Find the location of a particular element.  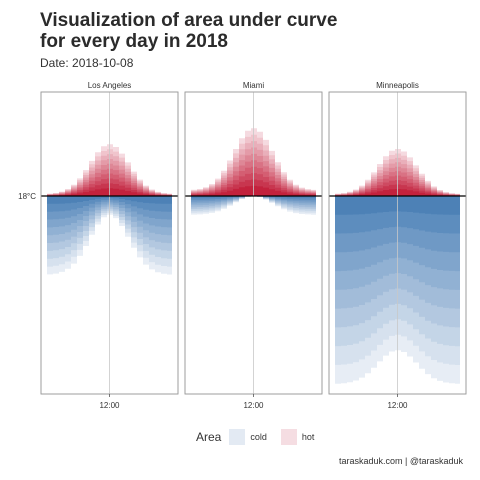

facet-label: Los Angeles is located at coordinates (110, 85).